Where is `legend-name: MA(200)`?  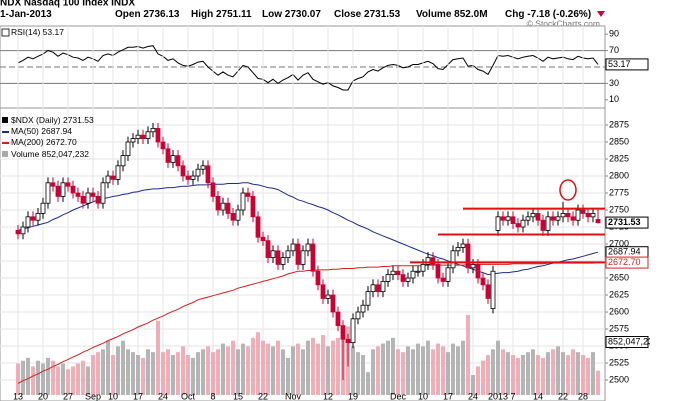
legend-name: MA(200) is located at coordinates (27, 142).